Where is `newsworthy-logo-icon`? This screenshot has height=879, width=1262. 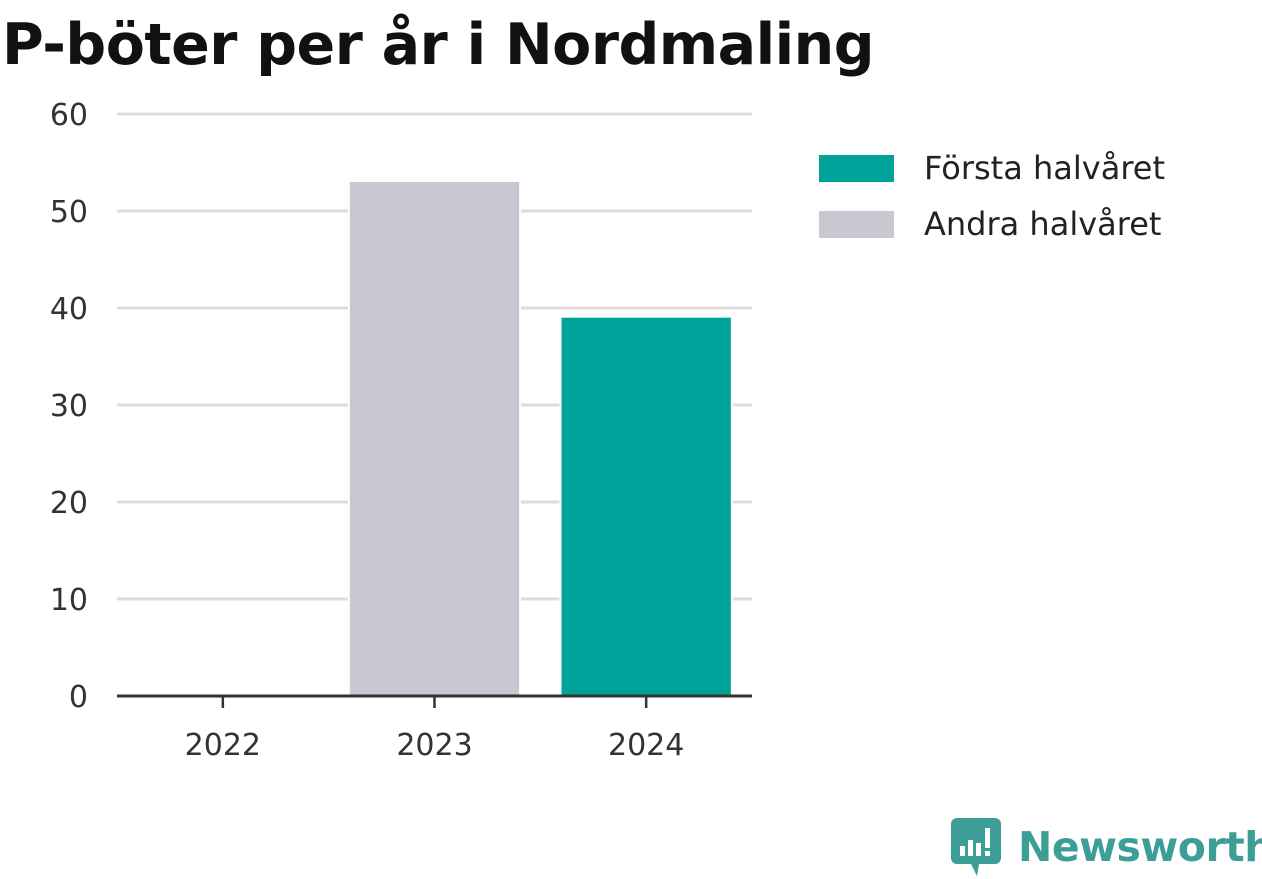 newsworthy-logo-icon is located at coordinates (976, 847).